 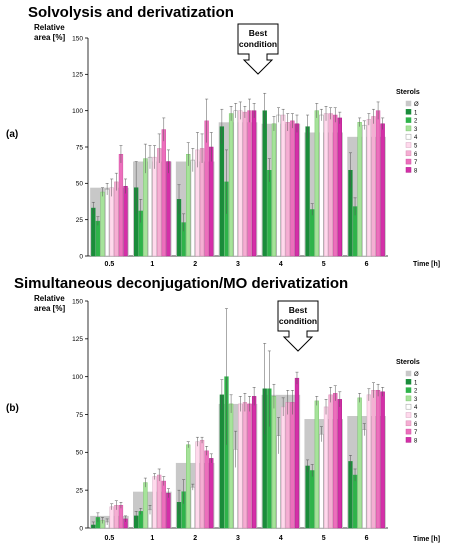 What do you see at coordinates (416, 433) in the screenshot?
I see `legend-label-7: 7` at bounding box center [416, 433].